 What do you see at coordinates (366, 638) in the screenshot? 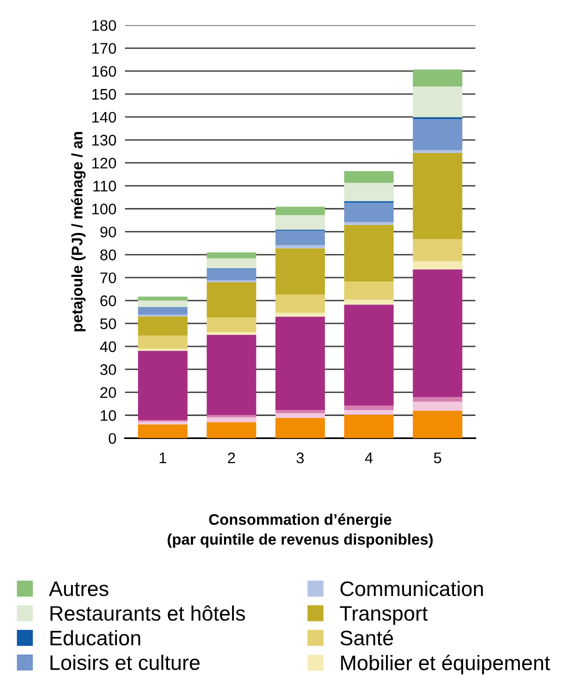
I see `legend-label: Santé` at bounding box center [366, 638].